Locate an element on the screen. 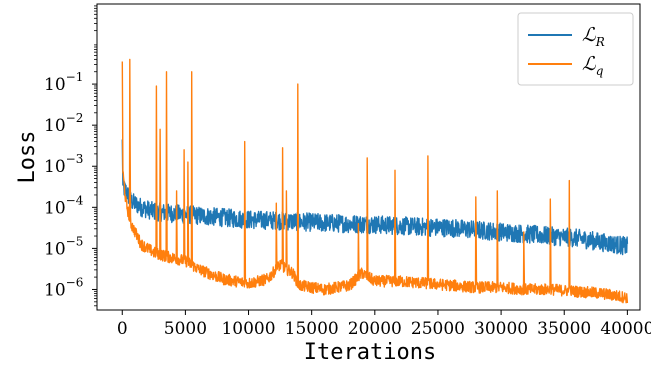 Image resolution: width=651 pixels, height=367 pixels. legend-box is located at coordinates (575, 49).